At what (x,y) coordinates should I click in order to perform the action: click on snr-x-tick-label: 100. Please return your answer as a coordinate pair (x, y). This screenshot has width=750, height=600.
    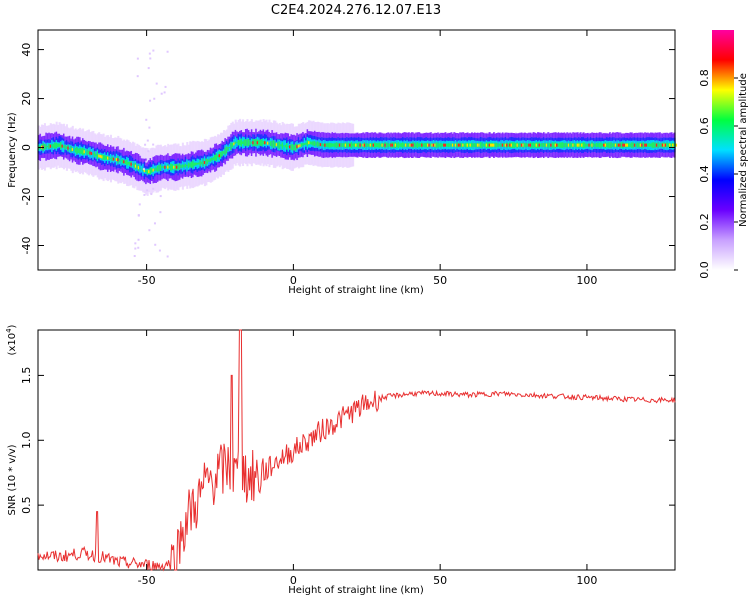
    Looking at the image, I should click on (586, 580).